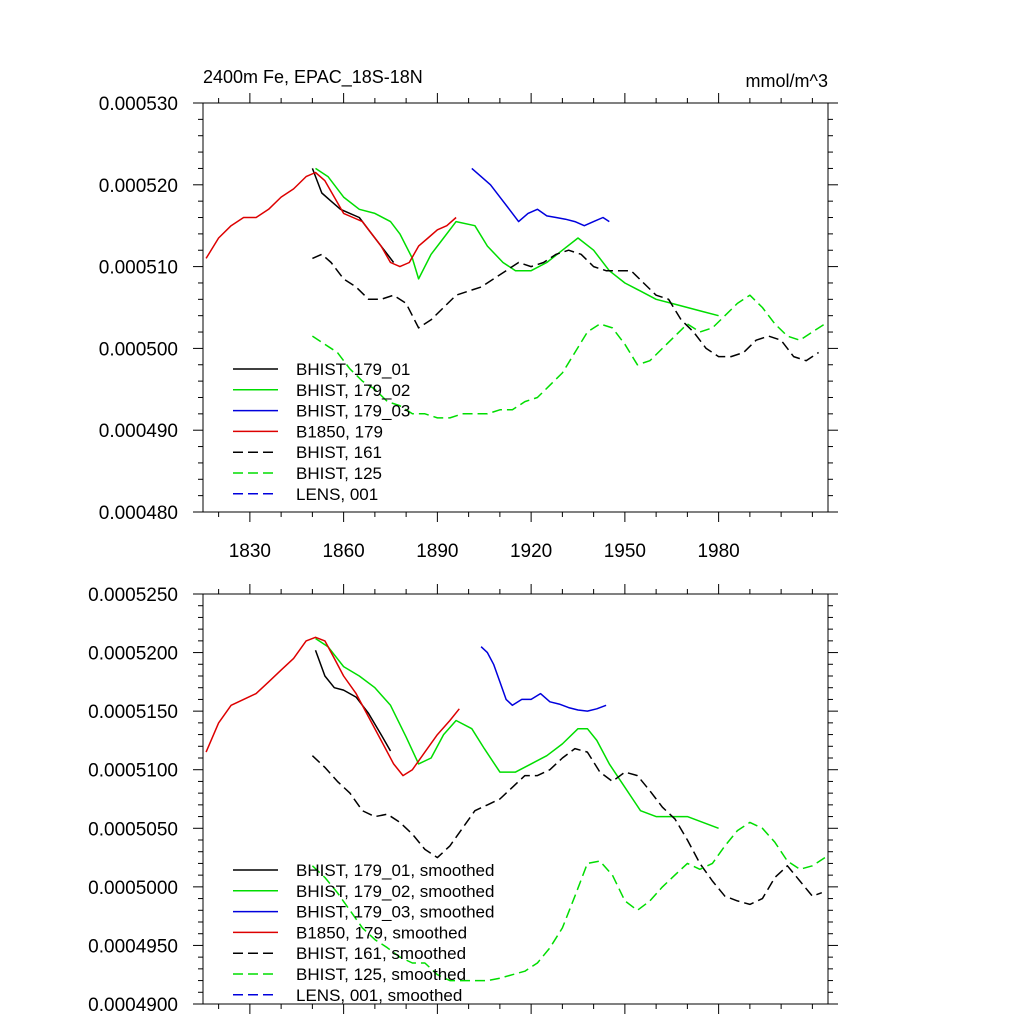 The height and width of the screenshot is (1024, 1024). What do you see at coordinates (133, 946) in the screenshot?
I see `y-tick-label: 0.0004950` at bounding box center [133, 946].